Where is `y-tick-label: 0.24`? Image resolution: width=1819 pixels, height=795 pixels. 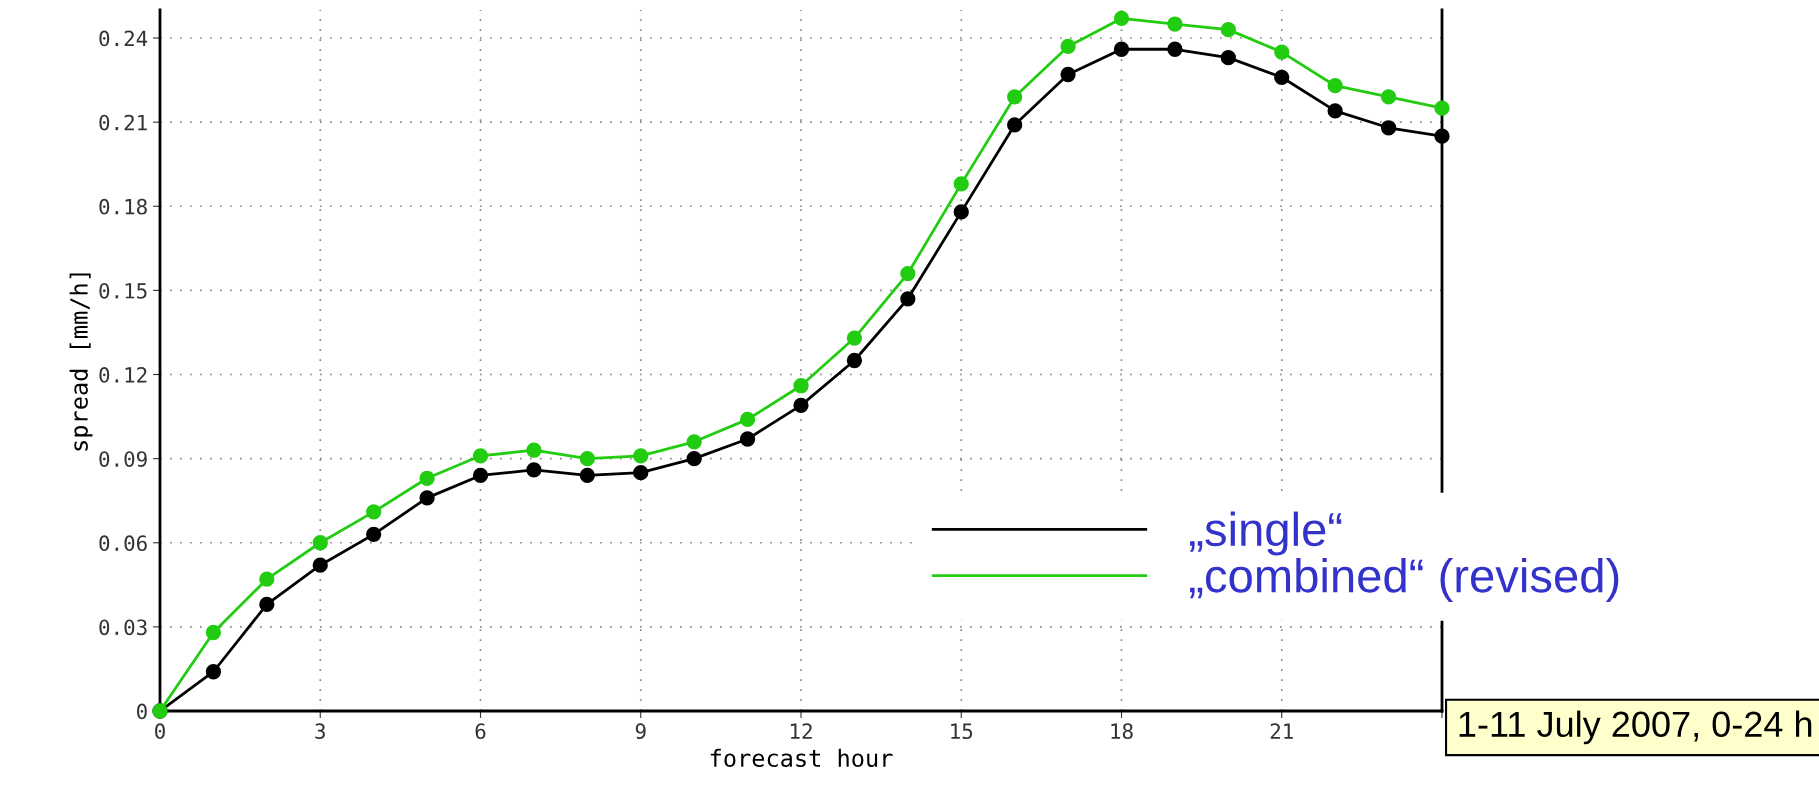
y-tick-label: 0.24 is located at coordinates (123, 38).